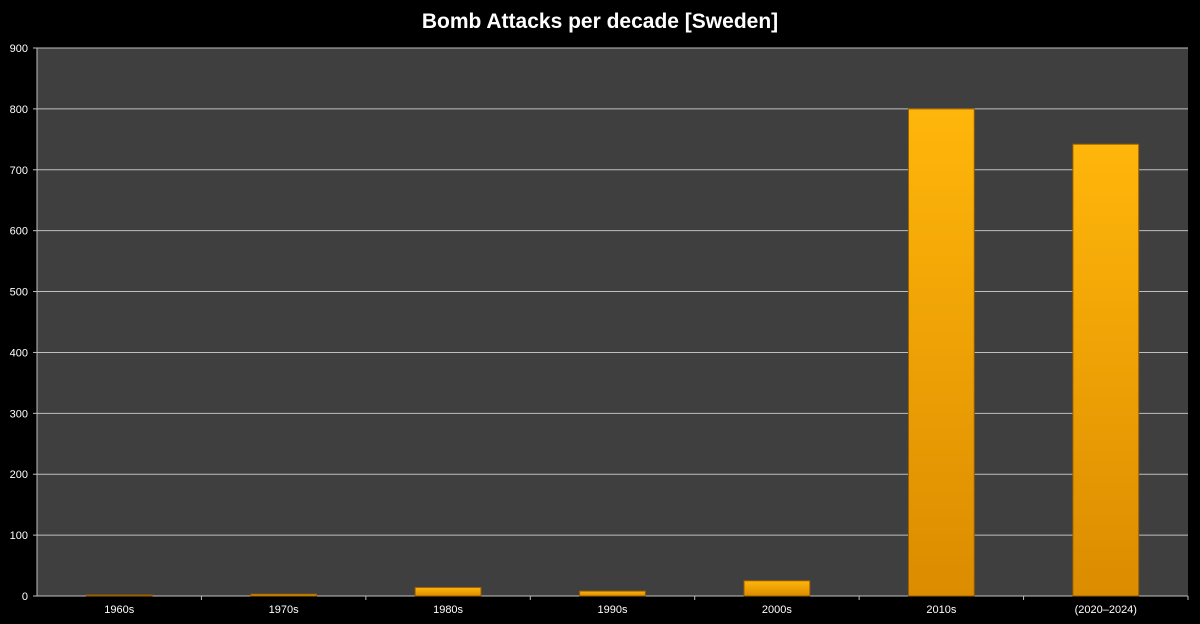 Image resolution: width=1200 pixels, height=624 pixels. I want to click on y-tick-label: 700, so click(19, 171).